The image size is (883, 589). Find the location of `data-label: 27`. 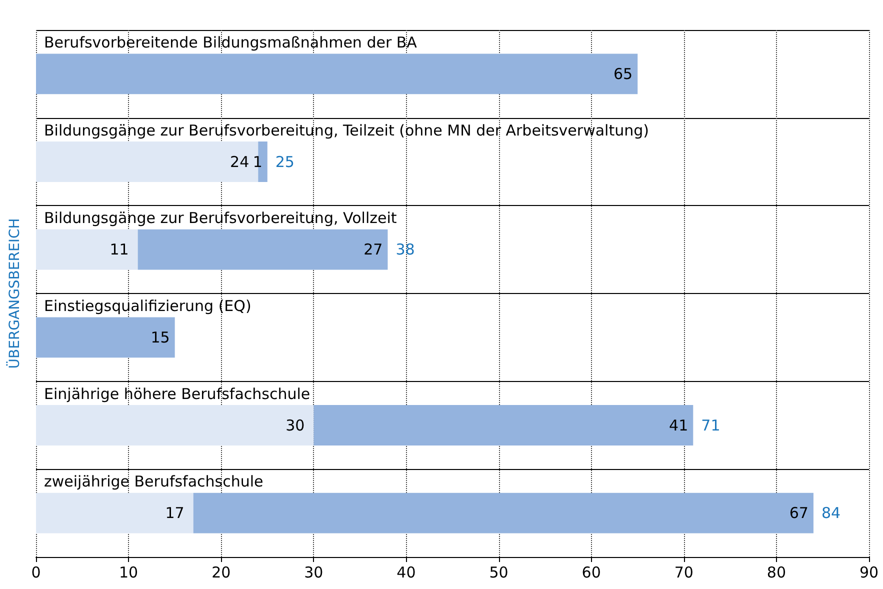

data-label: 27 is located at coordinates (373, 249).